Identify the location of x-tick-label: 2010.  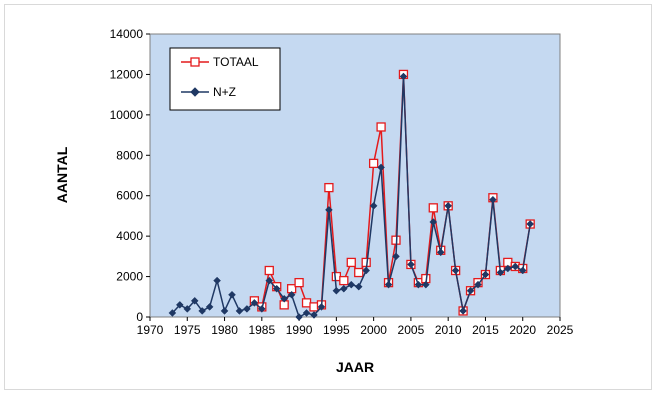
(448, 330).